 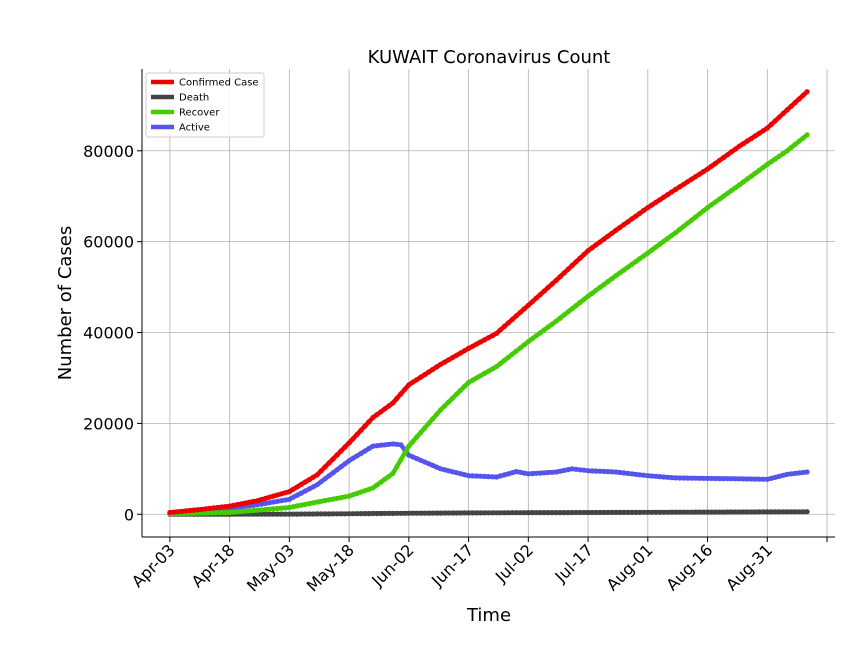 What do you see at coordinates (630, 567) in the screenshot?
I see `x-tick-label: Aug-01` at bounding box center [630, 567].